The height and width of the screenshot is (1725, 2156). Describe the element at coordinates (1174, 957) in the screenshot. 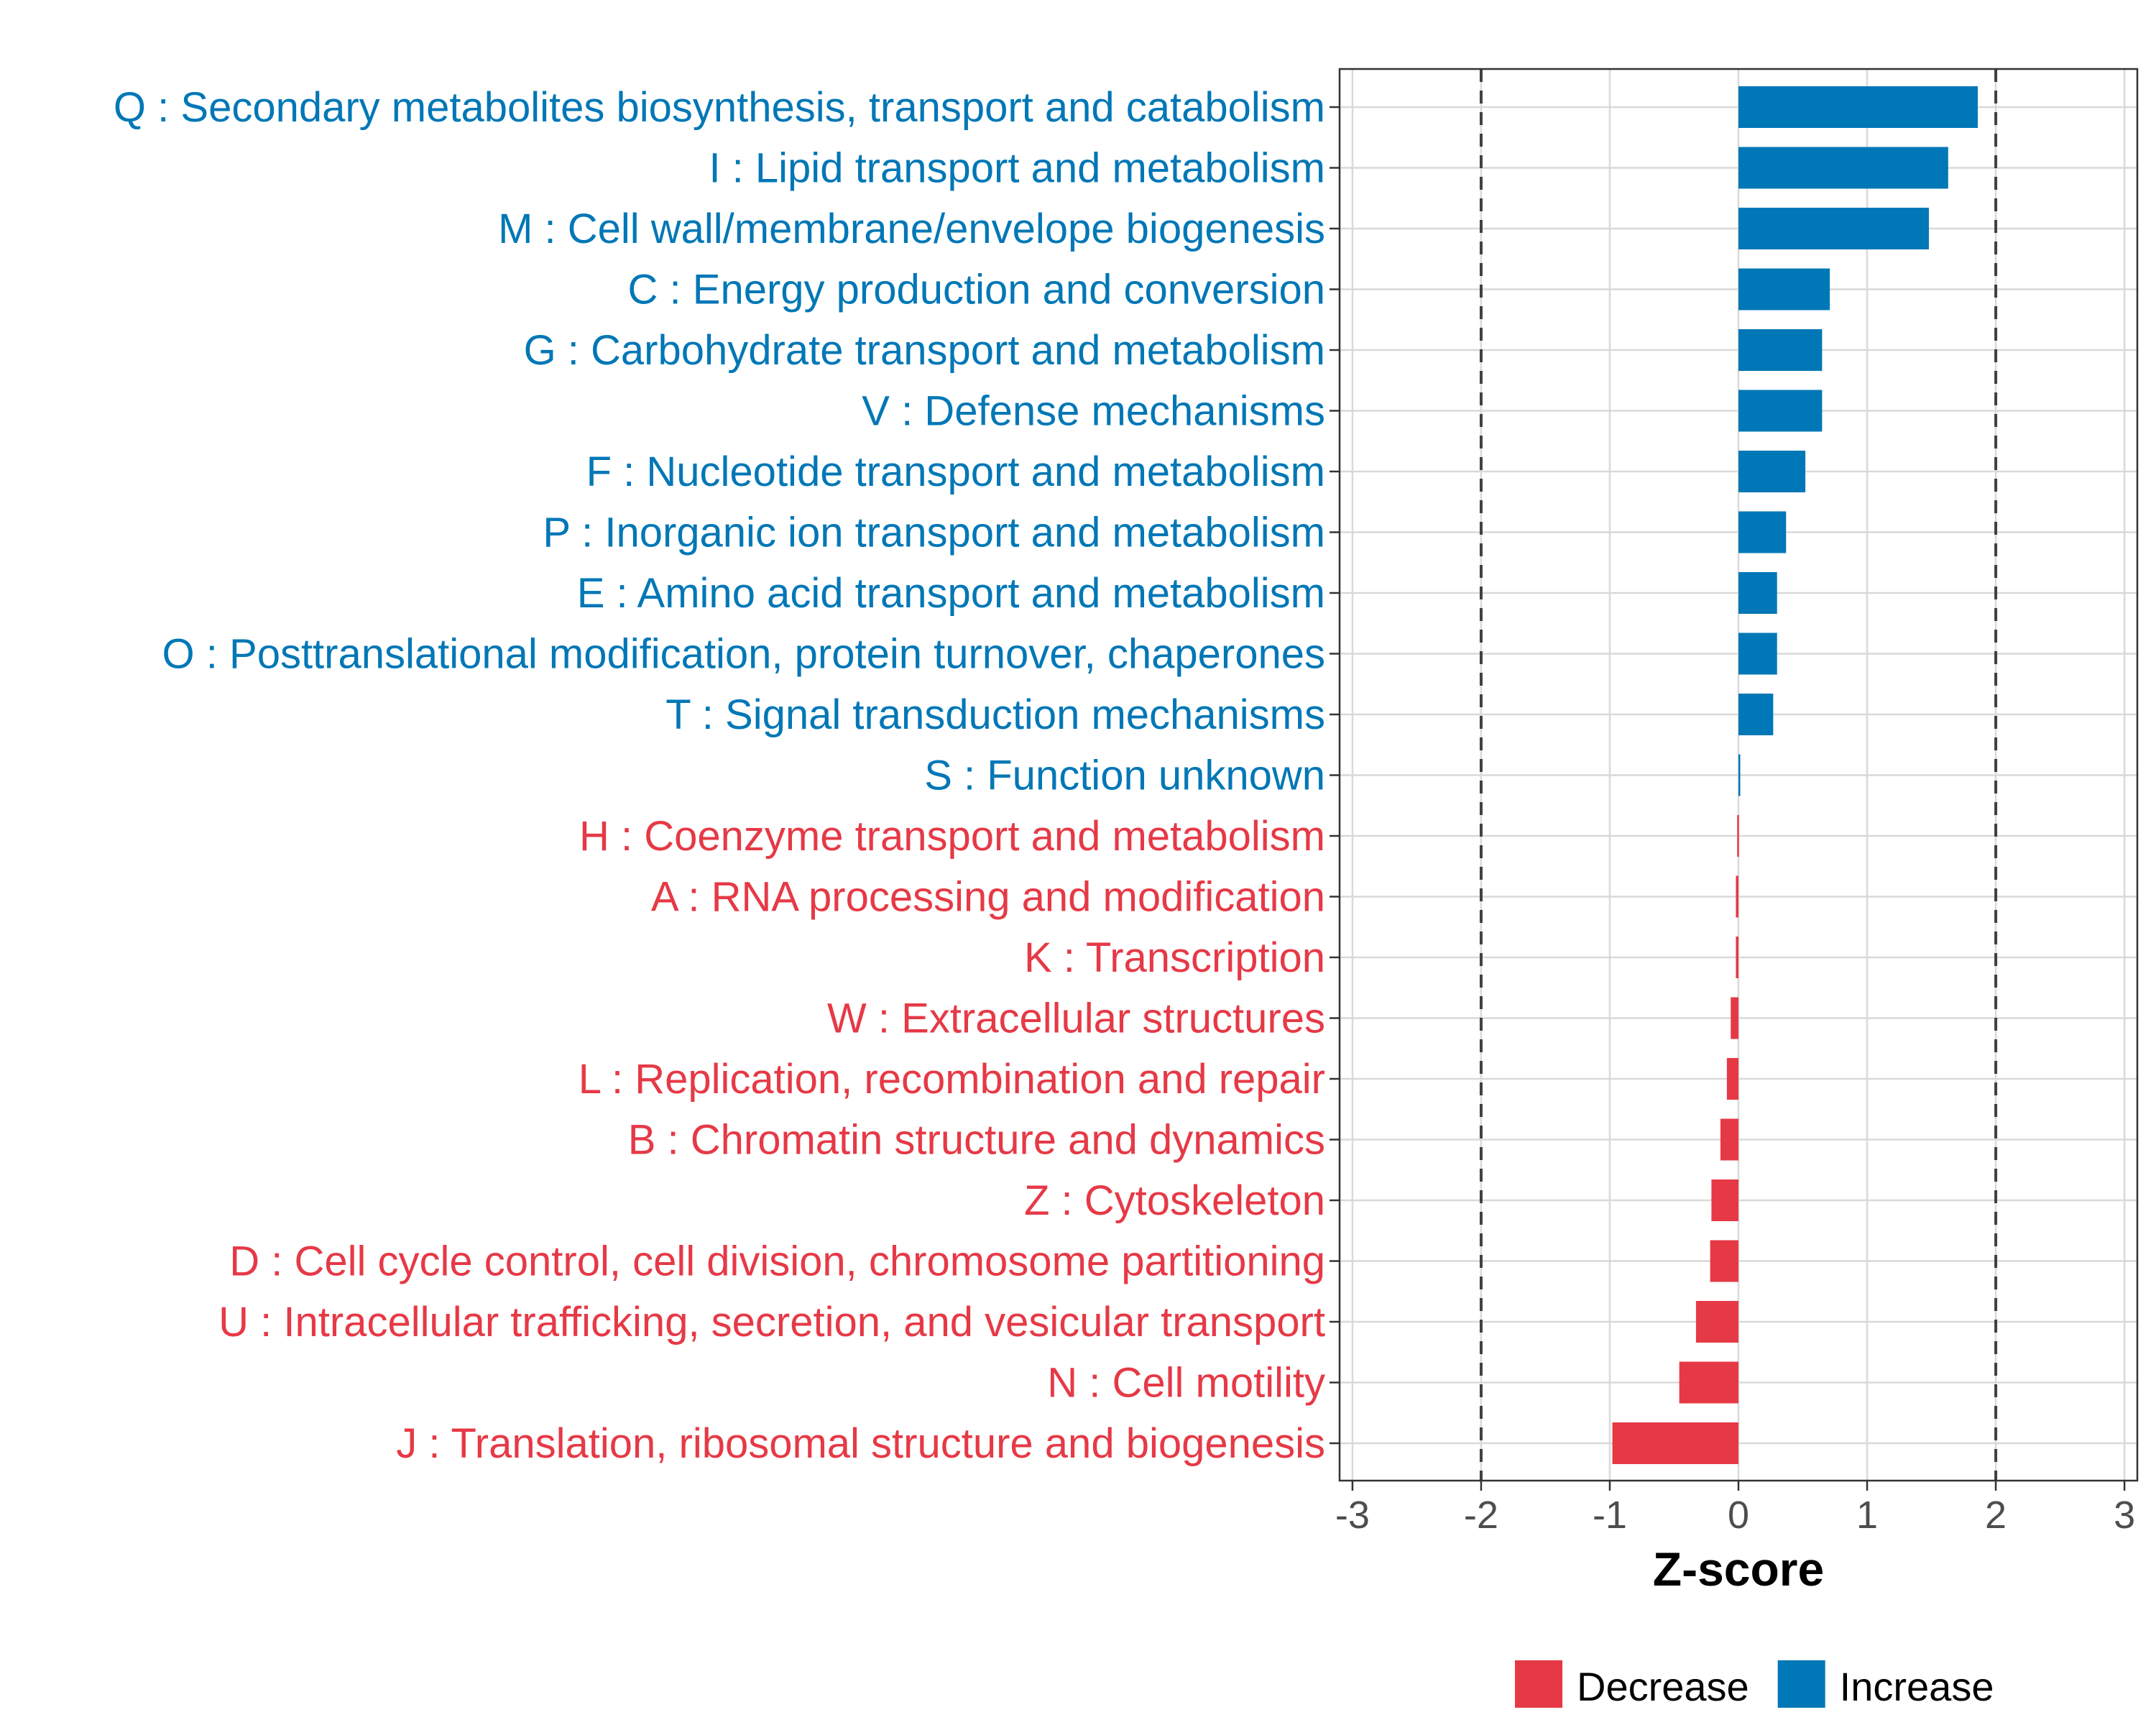

I see `category-label: K : Transcription` at that location.